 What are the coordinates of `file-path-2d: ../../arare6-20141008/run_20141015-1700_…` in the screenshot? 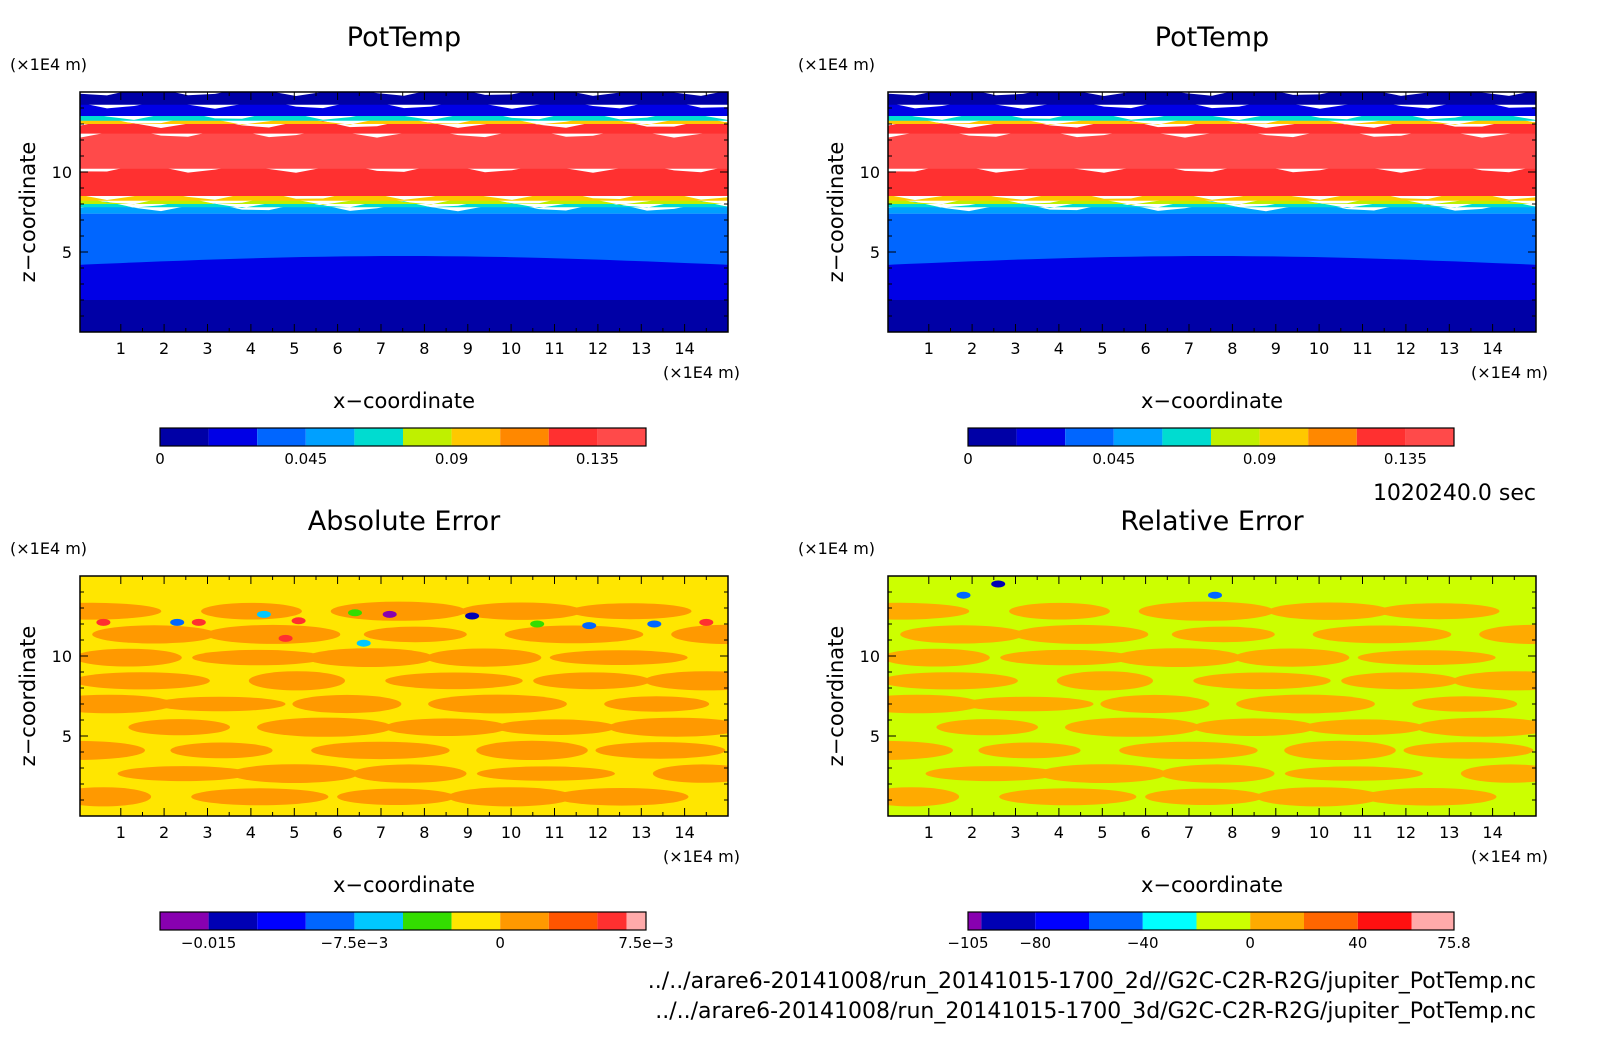 It's located at (1092, 981).